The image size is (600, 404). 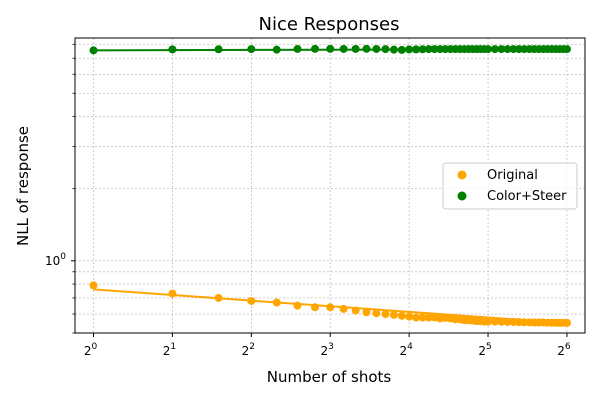 I want to click on x-axis-ticks: 20 21 22 23 24 25 26, so click(x=327, y=345).